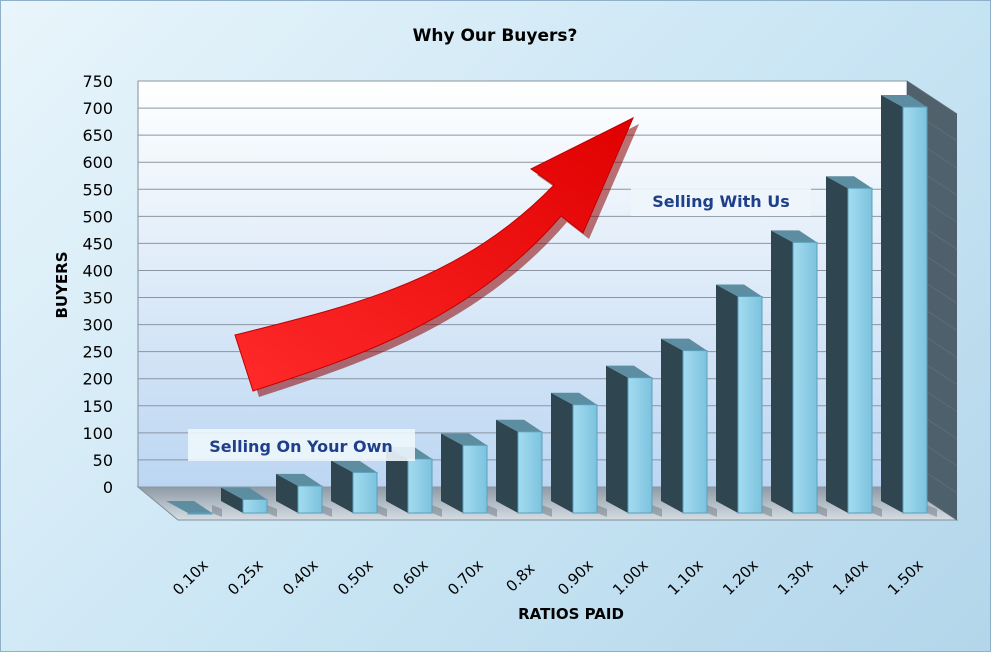 Image resolution: width=991 pixels, height=653 pixels. Describe the element at coordinates (630, 577) in the screenshot. I see `x-tick-label: 1.00x` at that location.